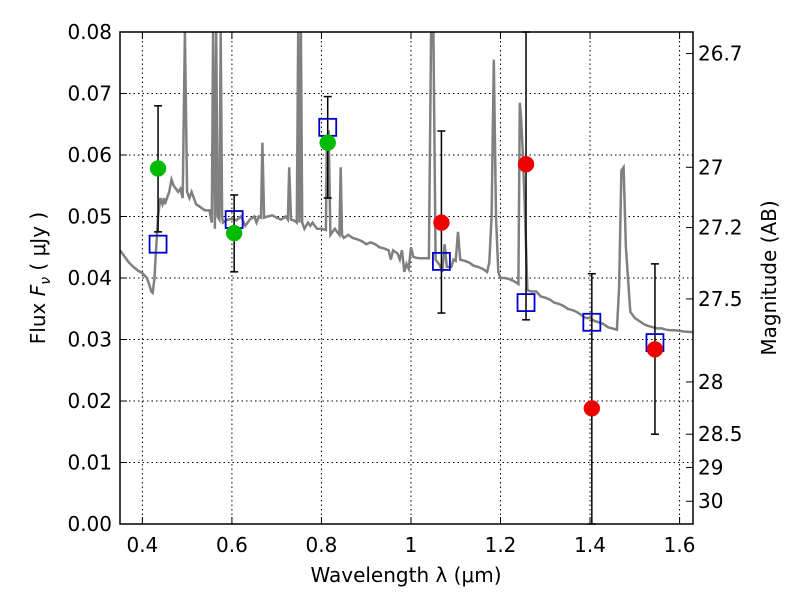 This screenshot has width=800, height=600. Describe the element at coordinates (501, 545) in the screenshot. I see `x-tick-label: 1.2` at that location.